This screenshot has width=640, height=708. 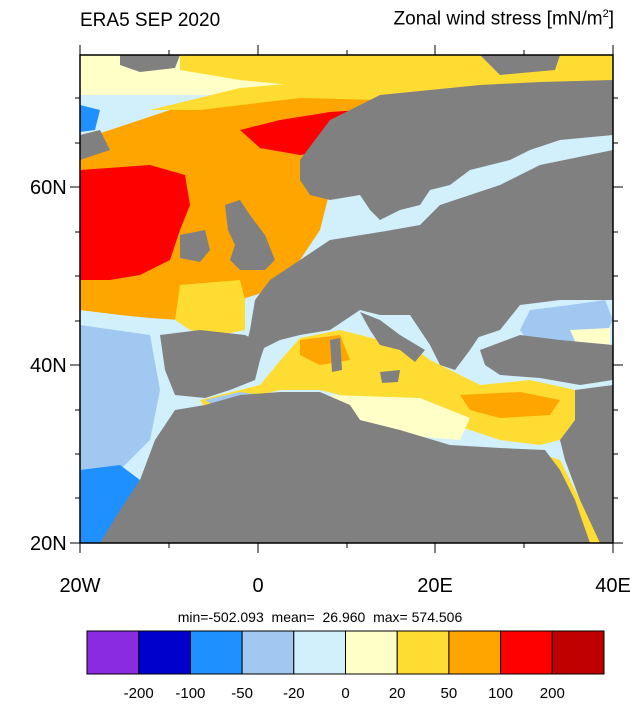 I want to click on land-sicily, so click(x=390, y=376).